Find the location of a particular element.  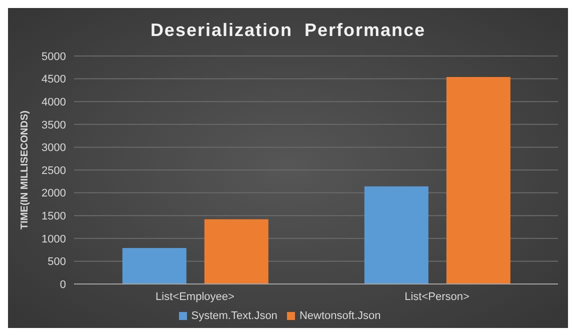

y-tick-label: 1000 is located at coordinates (54, 239).